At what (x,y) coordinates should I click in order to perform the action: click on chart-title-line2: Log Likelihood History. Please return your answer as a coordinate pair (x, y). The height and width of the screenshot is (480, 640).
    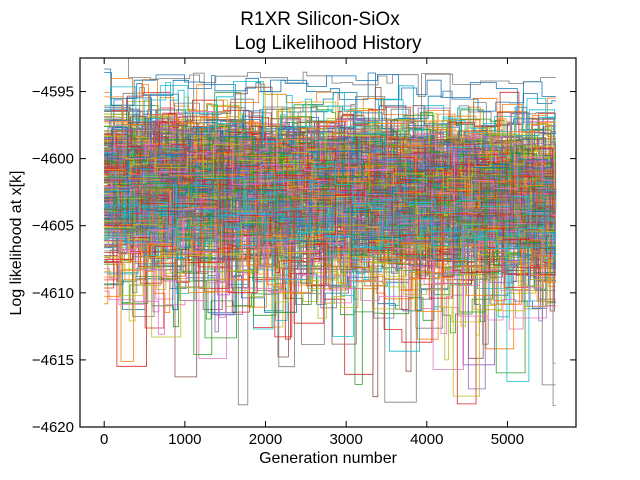
    Looking at the image, I should click on (328, 43).